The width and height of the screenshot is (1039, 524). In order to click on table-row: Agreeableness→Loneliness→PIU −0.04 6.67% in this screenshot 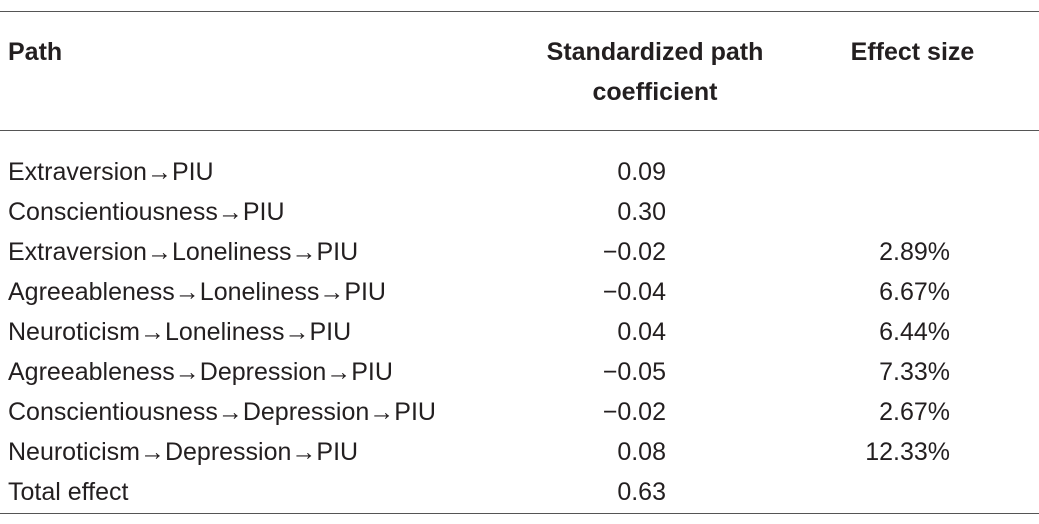, I will do `click(519, 292)`.